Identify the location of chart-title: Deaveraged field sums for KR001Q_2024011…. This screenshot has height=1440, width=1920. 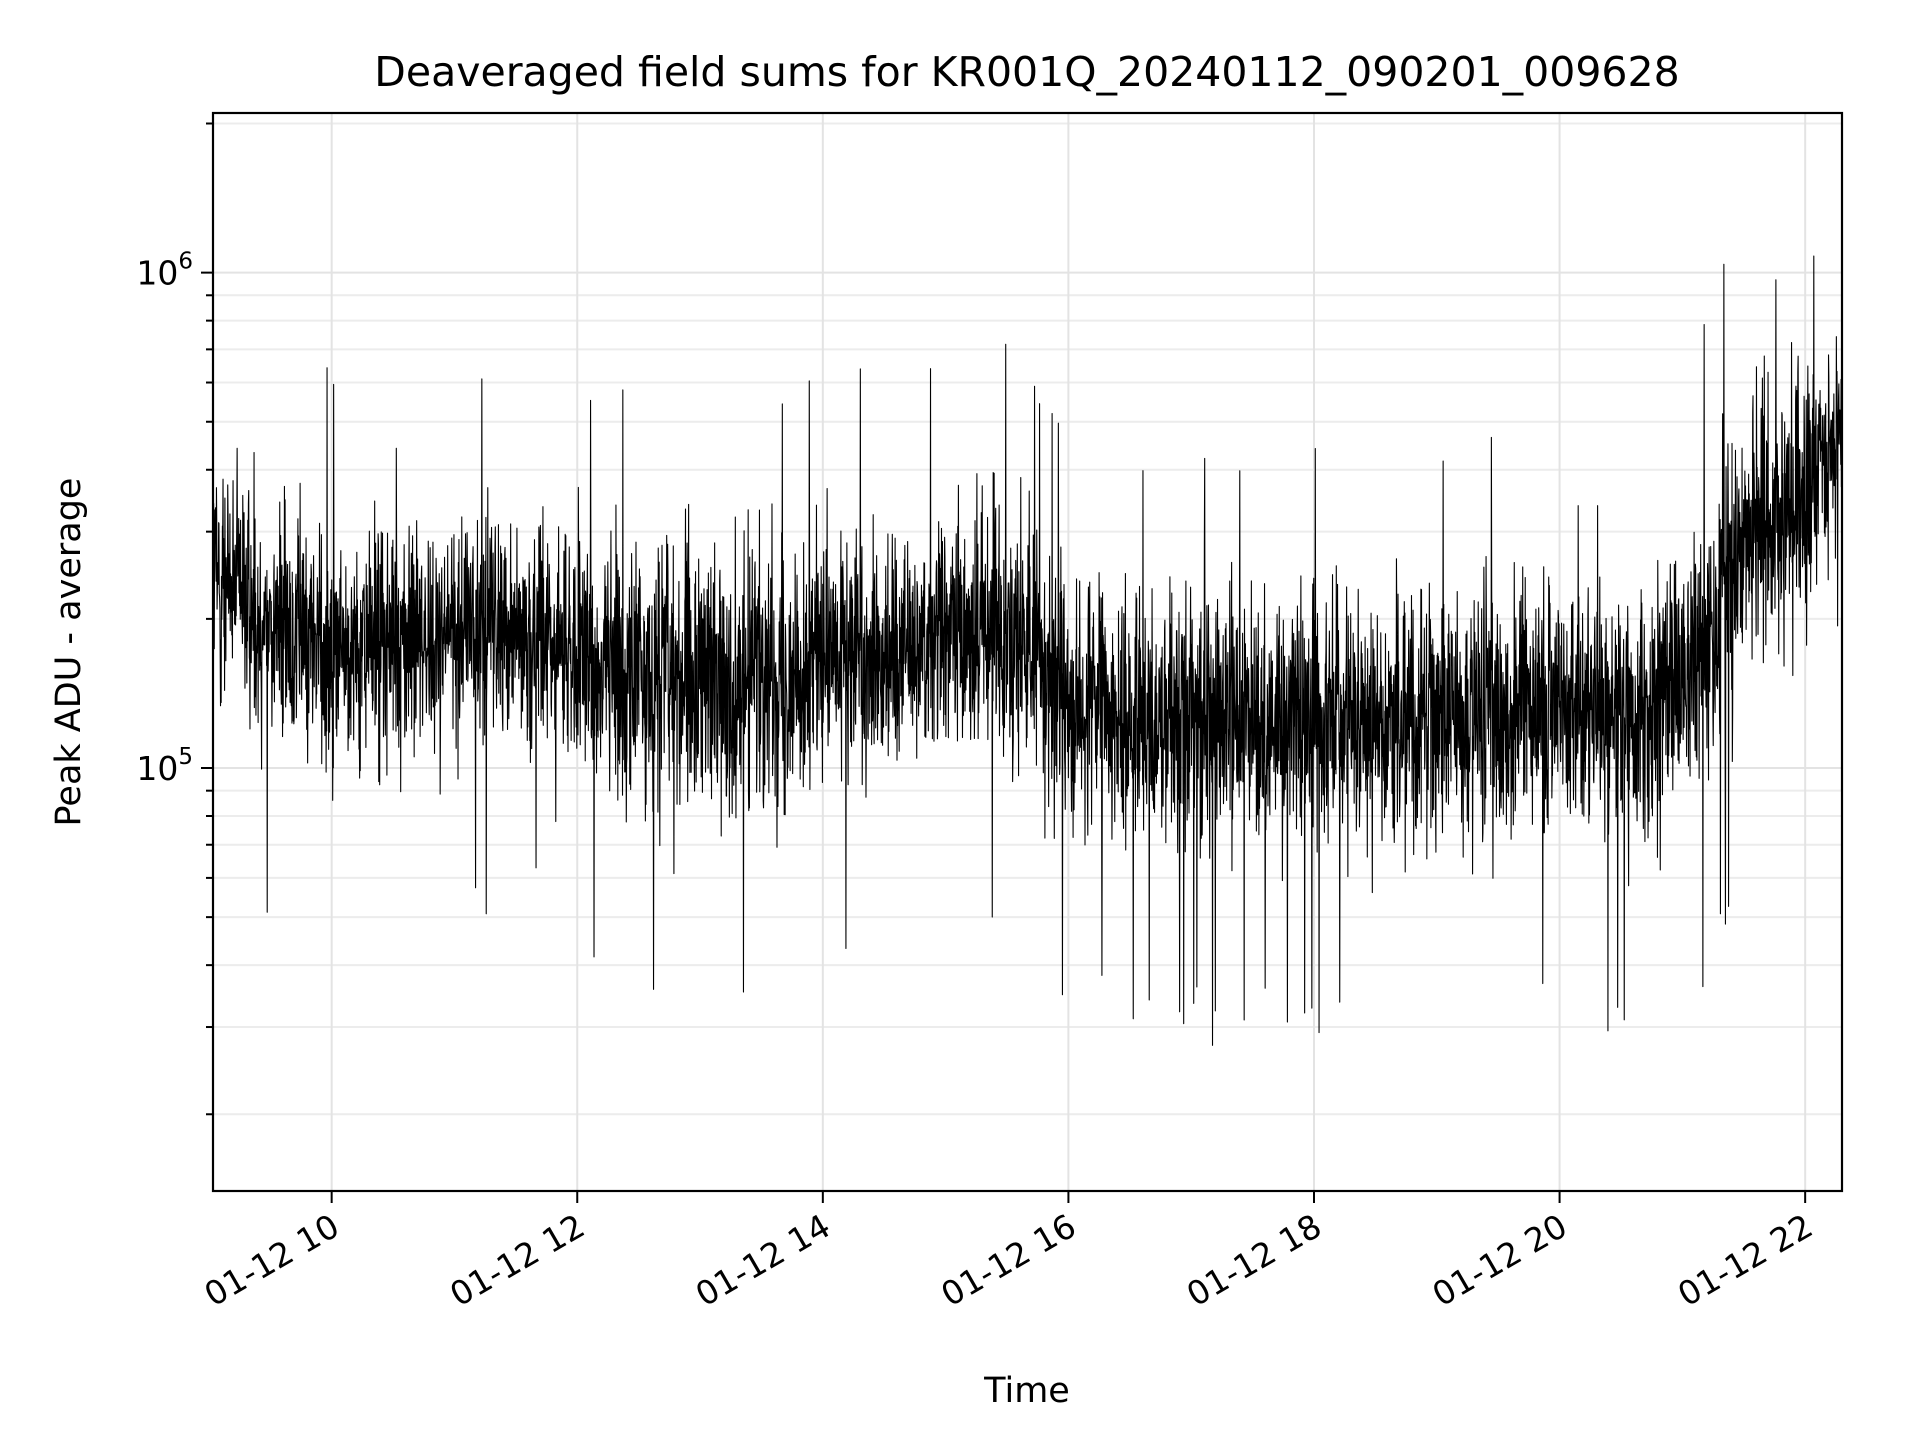
(1026, 72).